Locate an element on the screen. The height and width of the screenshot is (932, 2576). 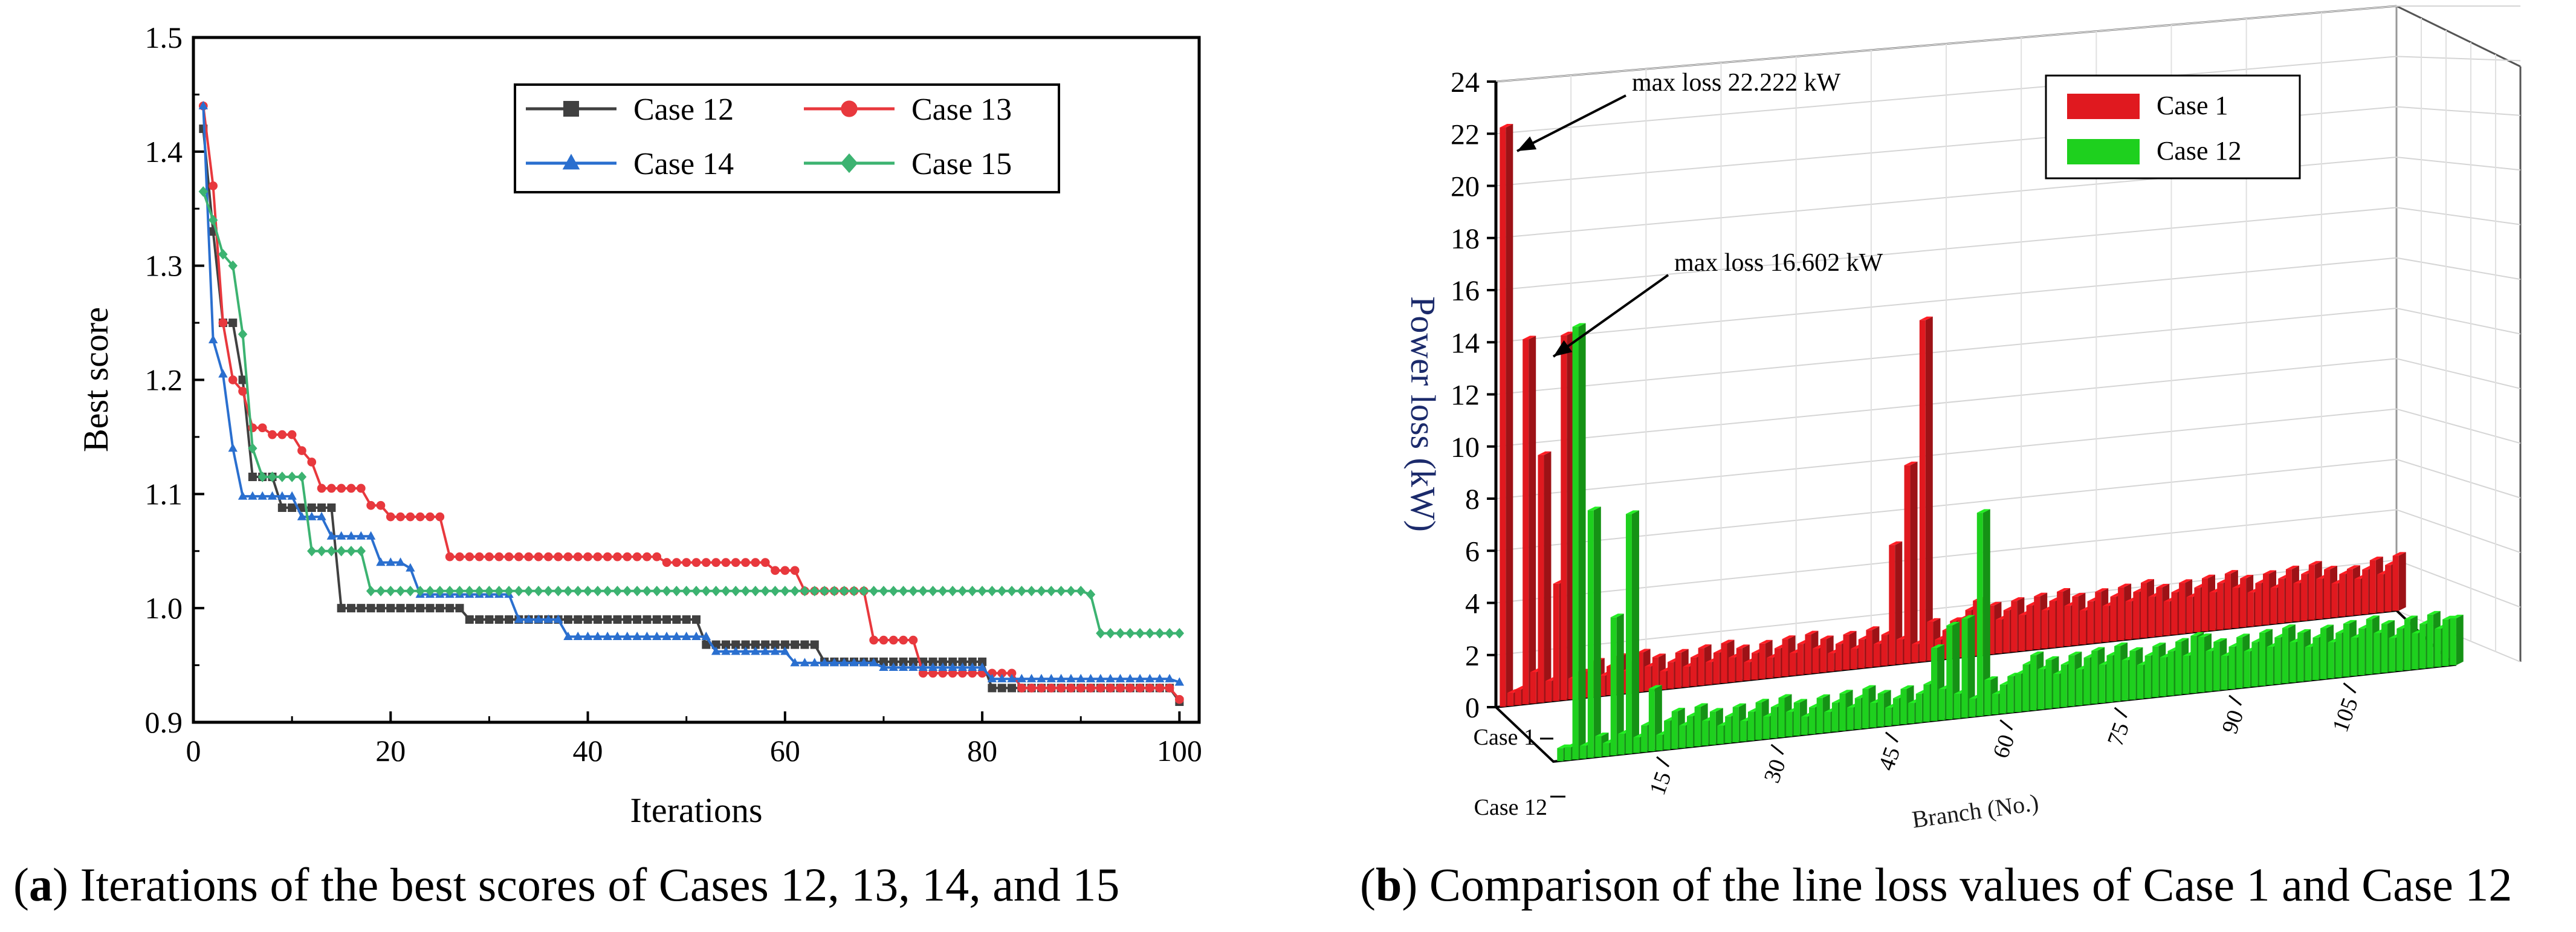
legend-label: Case 14 is located at coordinates (683, 164).